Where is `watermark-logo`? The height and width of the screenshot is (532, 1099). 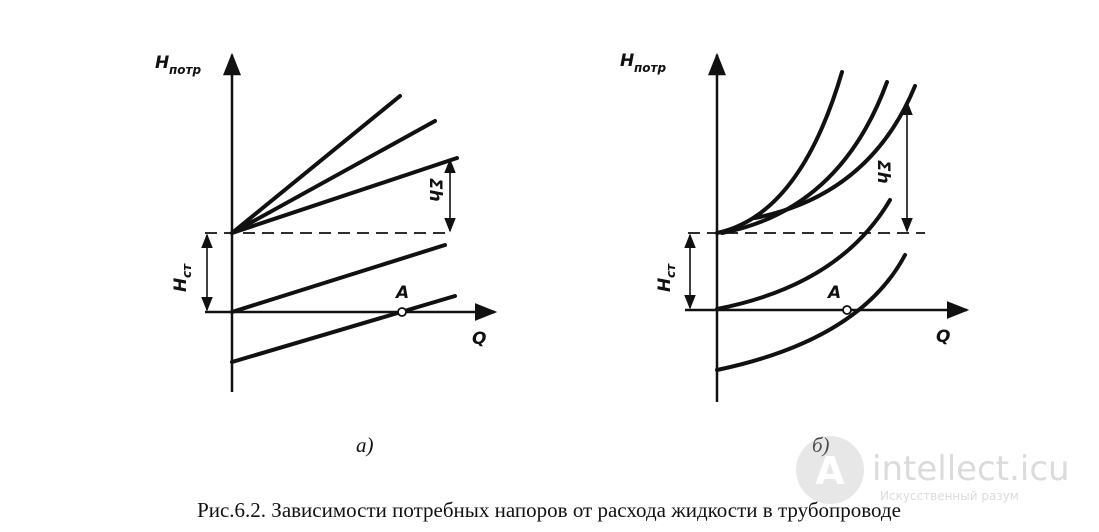
watermark-logo is located at coordinates (830, 470).